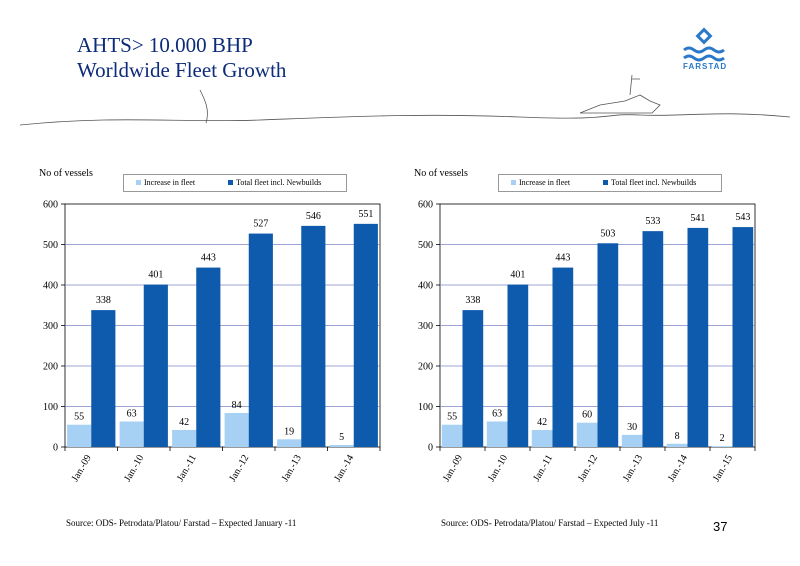  I want to click on data-label-increase: 5, so click(341, 437).